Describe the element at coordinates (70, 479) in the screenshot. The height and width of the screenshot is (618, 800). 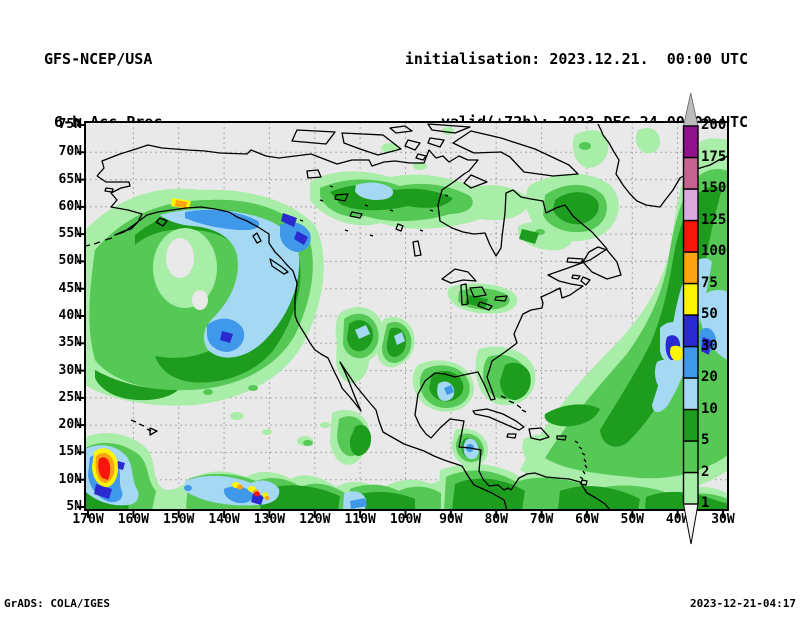
I see `lat-tick-label: 10N` at that location.